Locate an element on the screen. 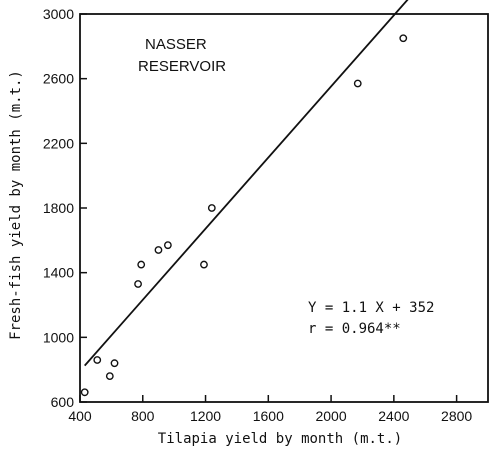 Image resolution: width=500 pixels, height=453 pixels. y-tick-label: 3000 is located at coordinates (58, 14).